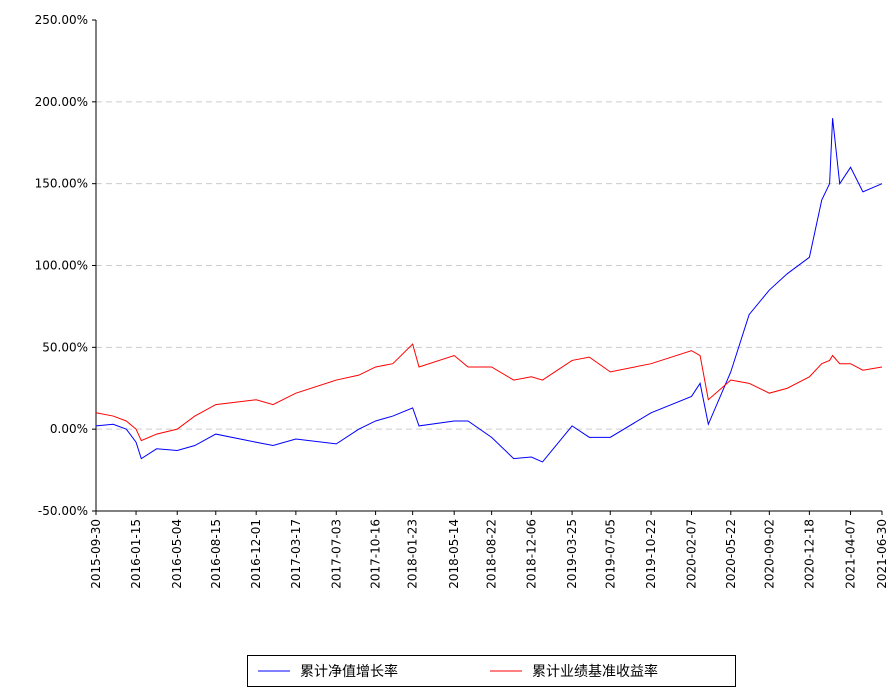  What do you see at coordinates (61, 184) in the screenshot?
I see `y-tick-label: 150.00%` at bounding box center [61, 184].